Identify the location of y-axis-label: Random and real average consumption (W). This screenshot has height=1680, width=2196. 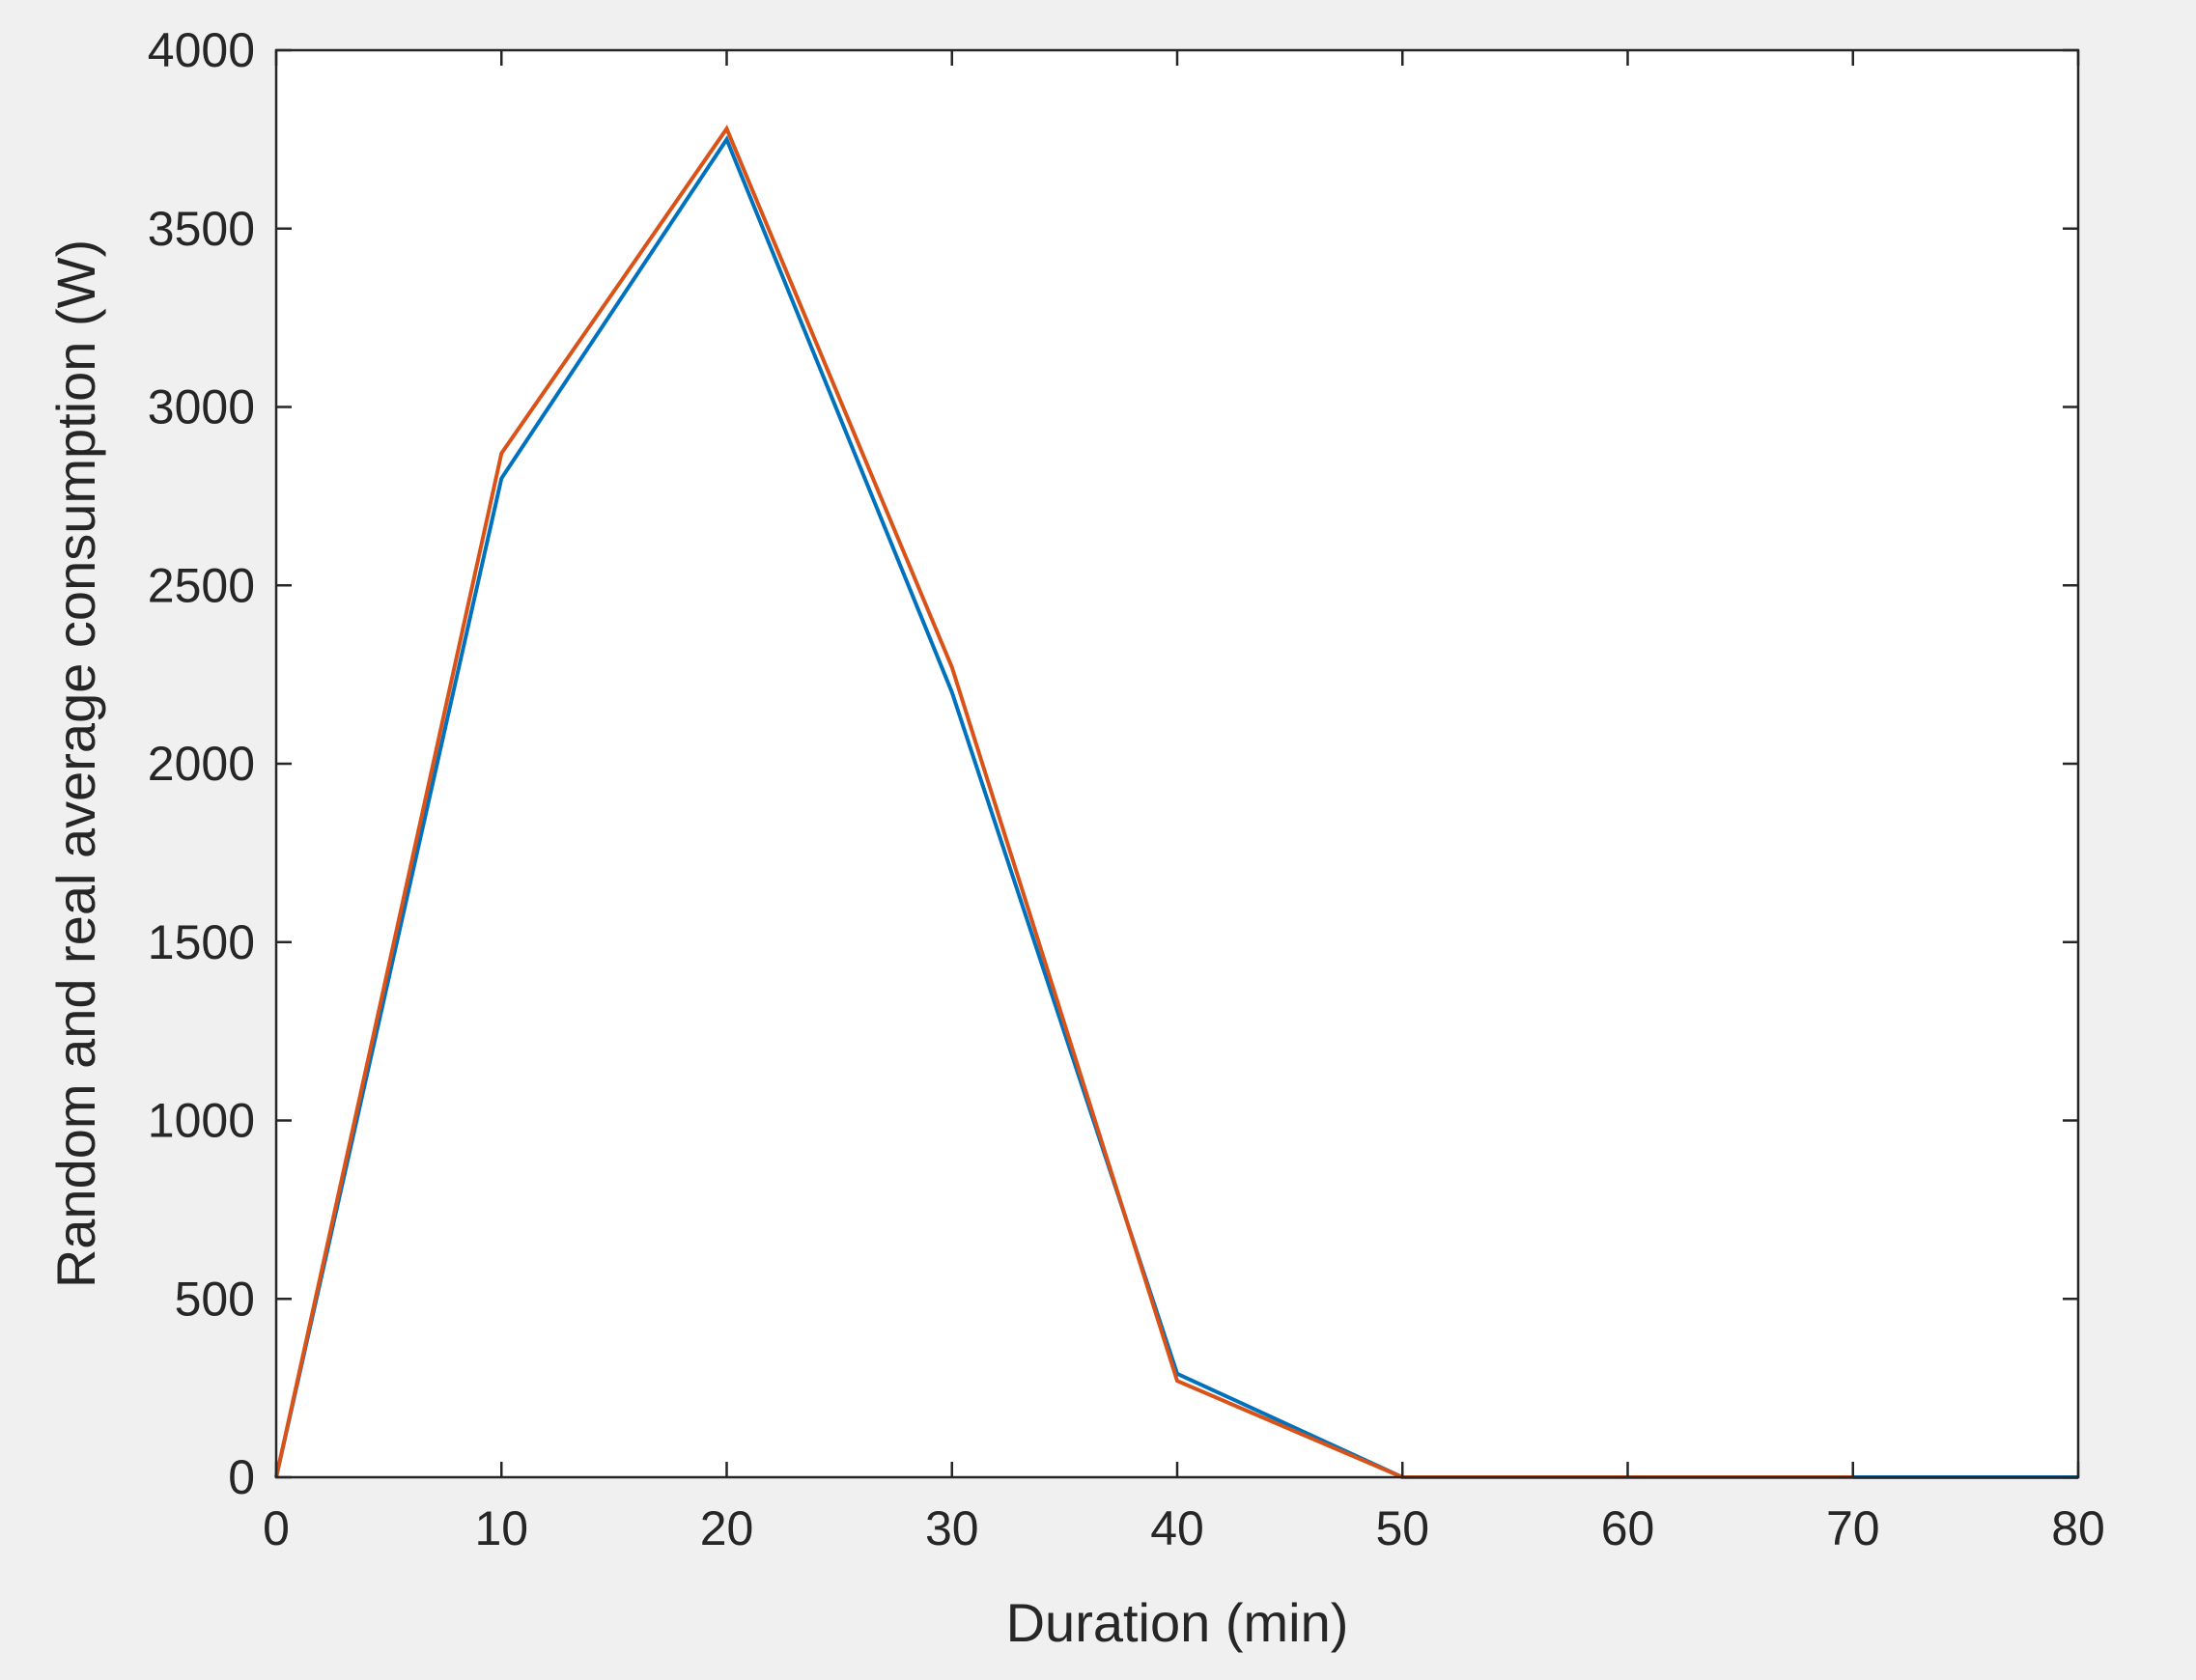
(75, 764).